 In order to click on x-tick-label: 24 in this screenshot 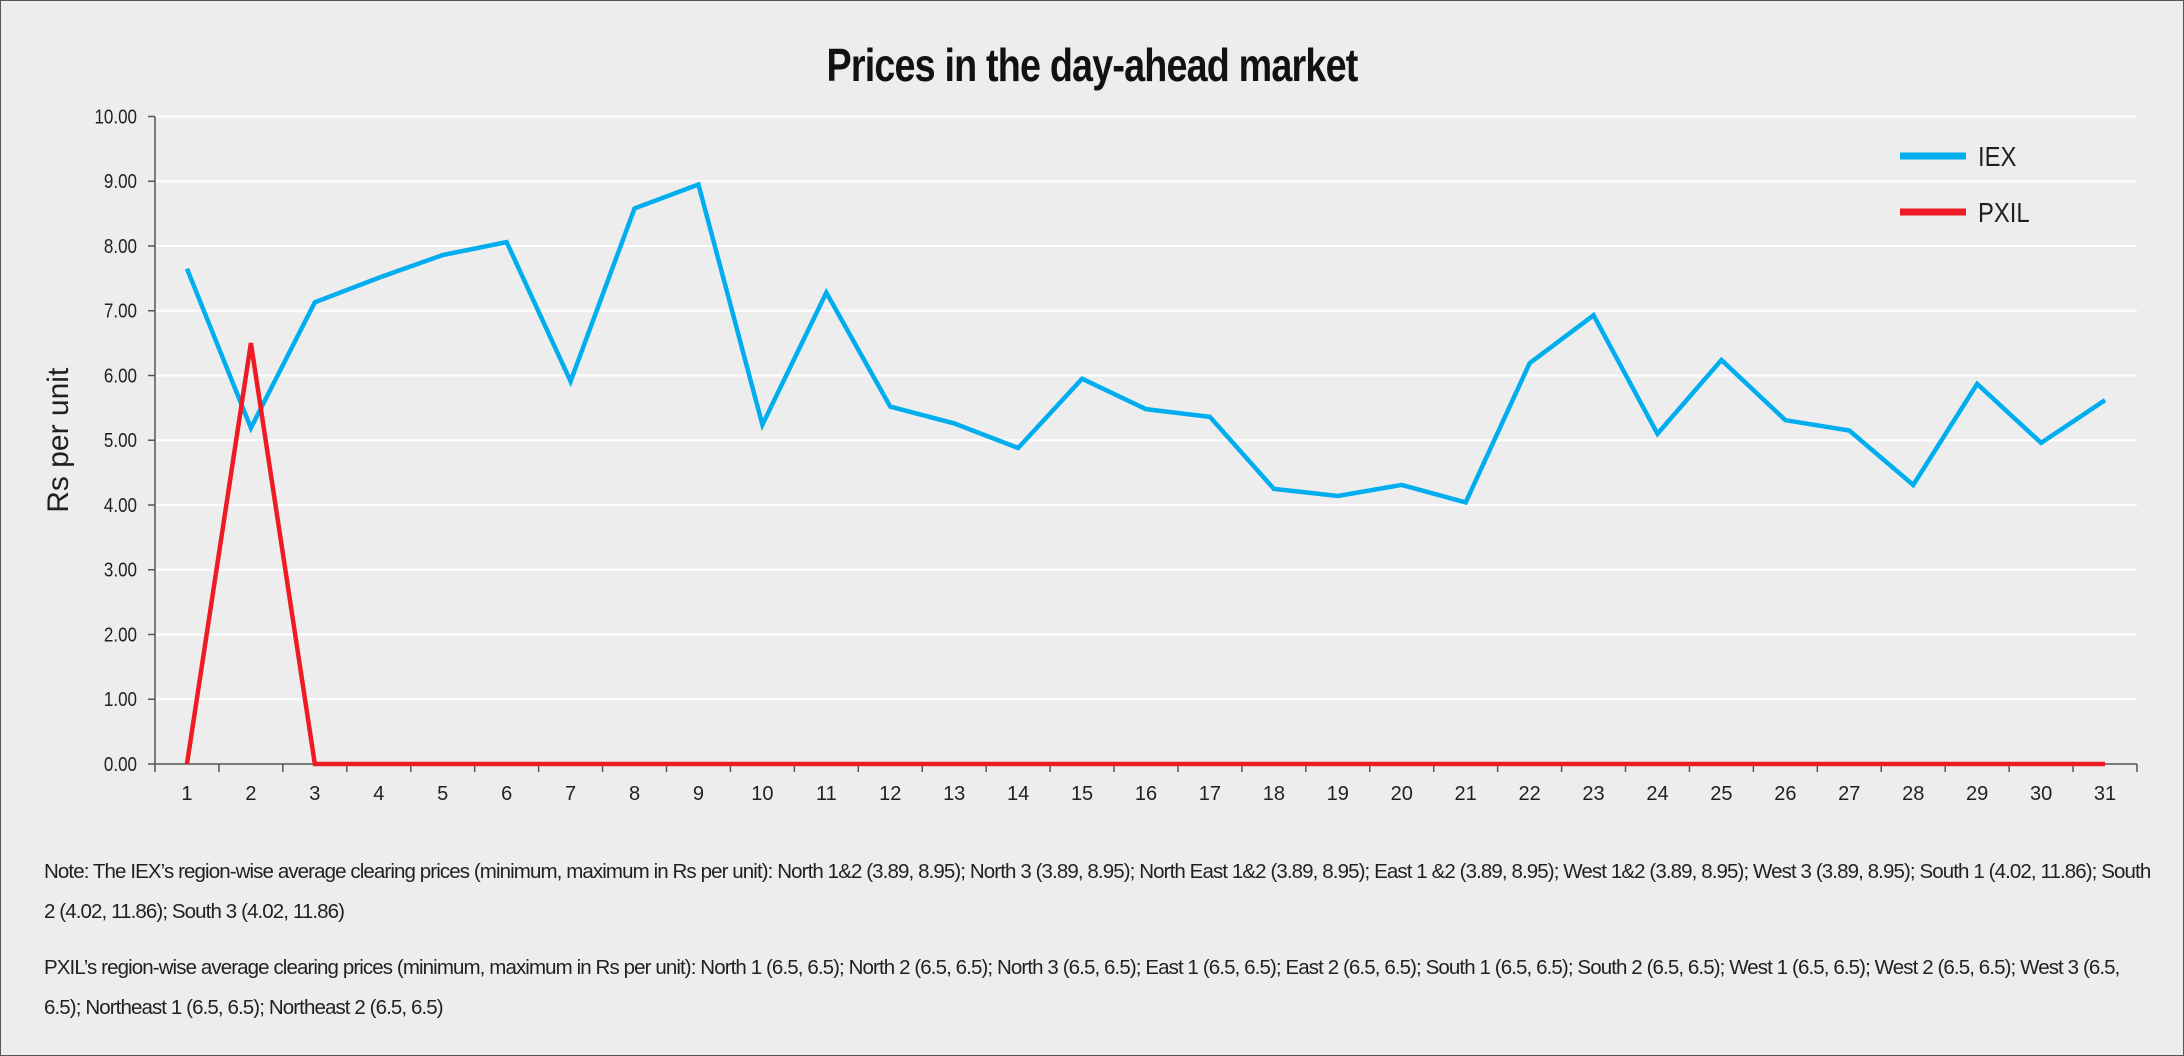, I will do `click(1657, 794)`.